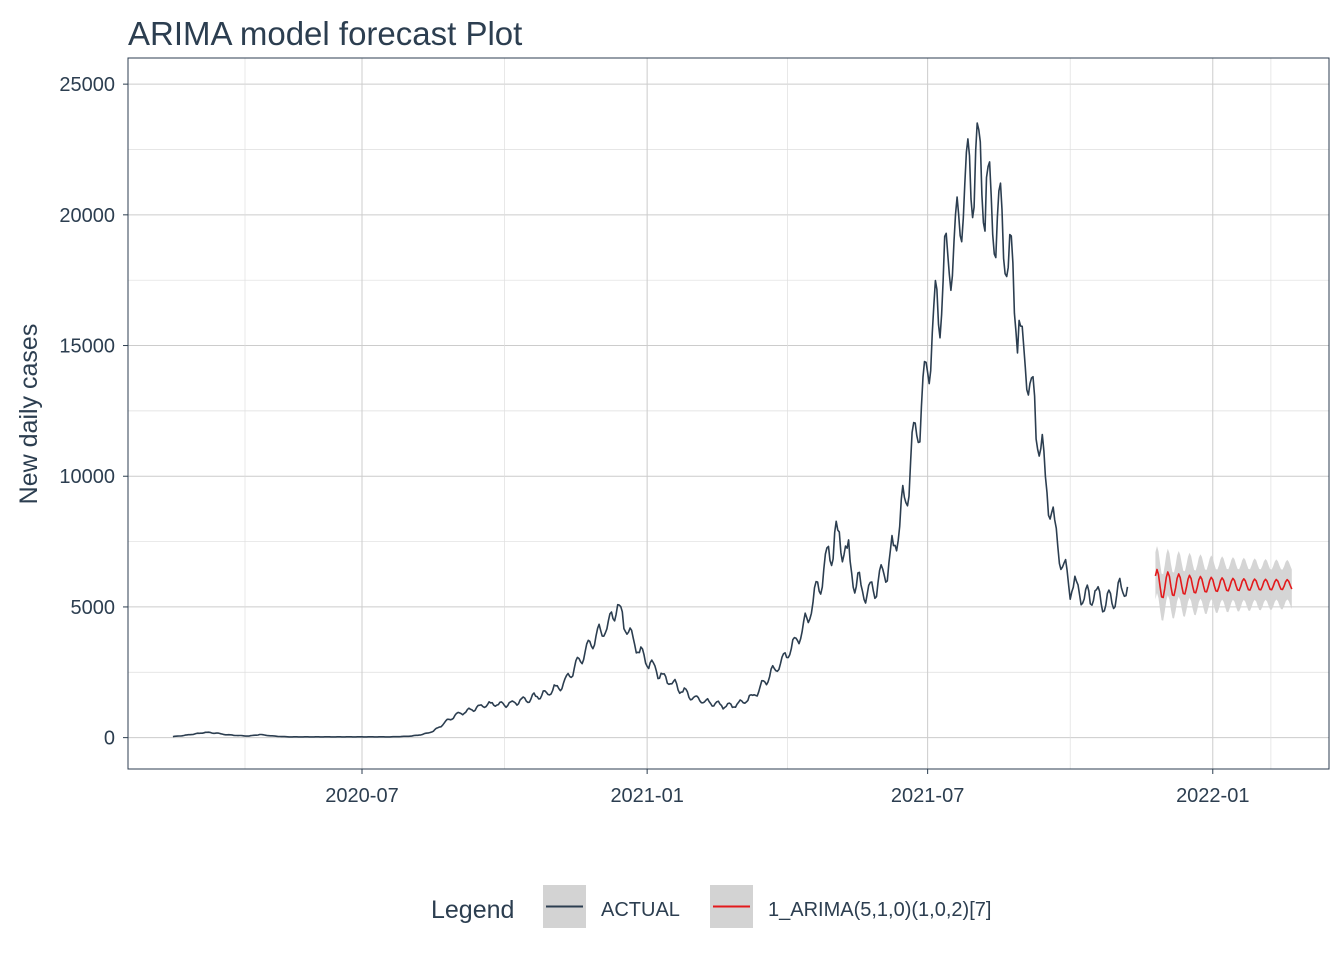  I want to click on x-tick-label: 2021-01, so click(646, 796).